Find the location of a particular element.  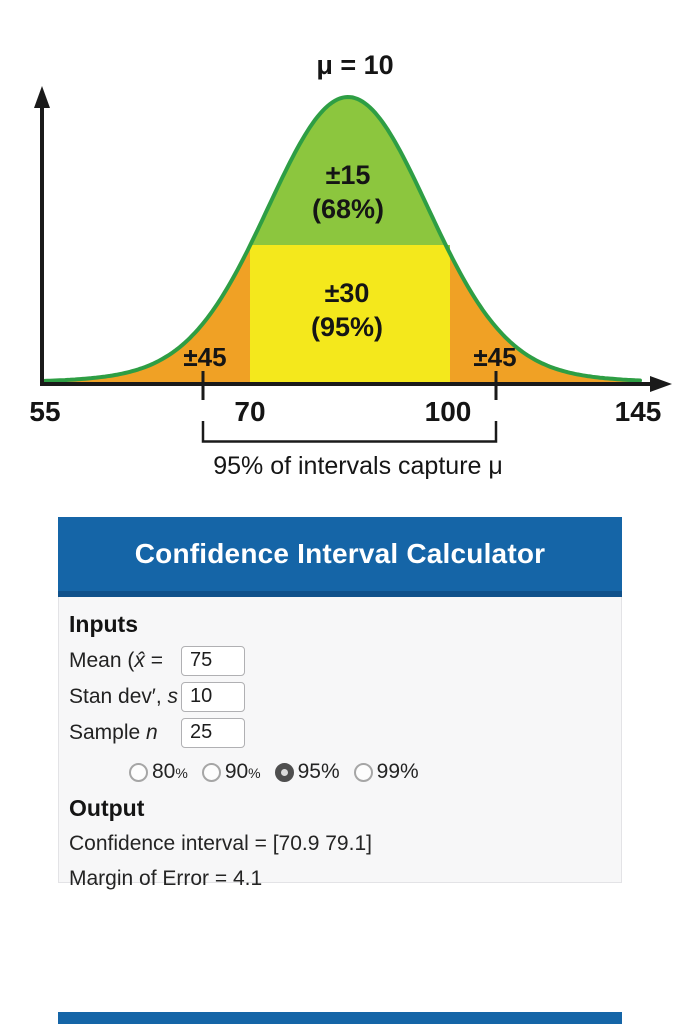

outer-band-right-region is located at coordinates (545, 318).